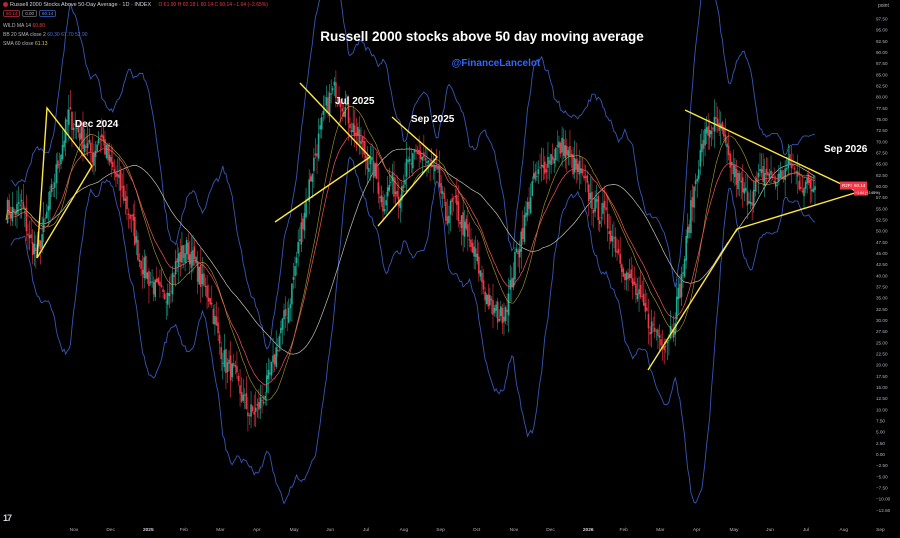 This screenshot has height=538, width=900. I want to click on indicator-wild-ma: WILD MA 14 60.80, so click(24, 26).